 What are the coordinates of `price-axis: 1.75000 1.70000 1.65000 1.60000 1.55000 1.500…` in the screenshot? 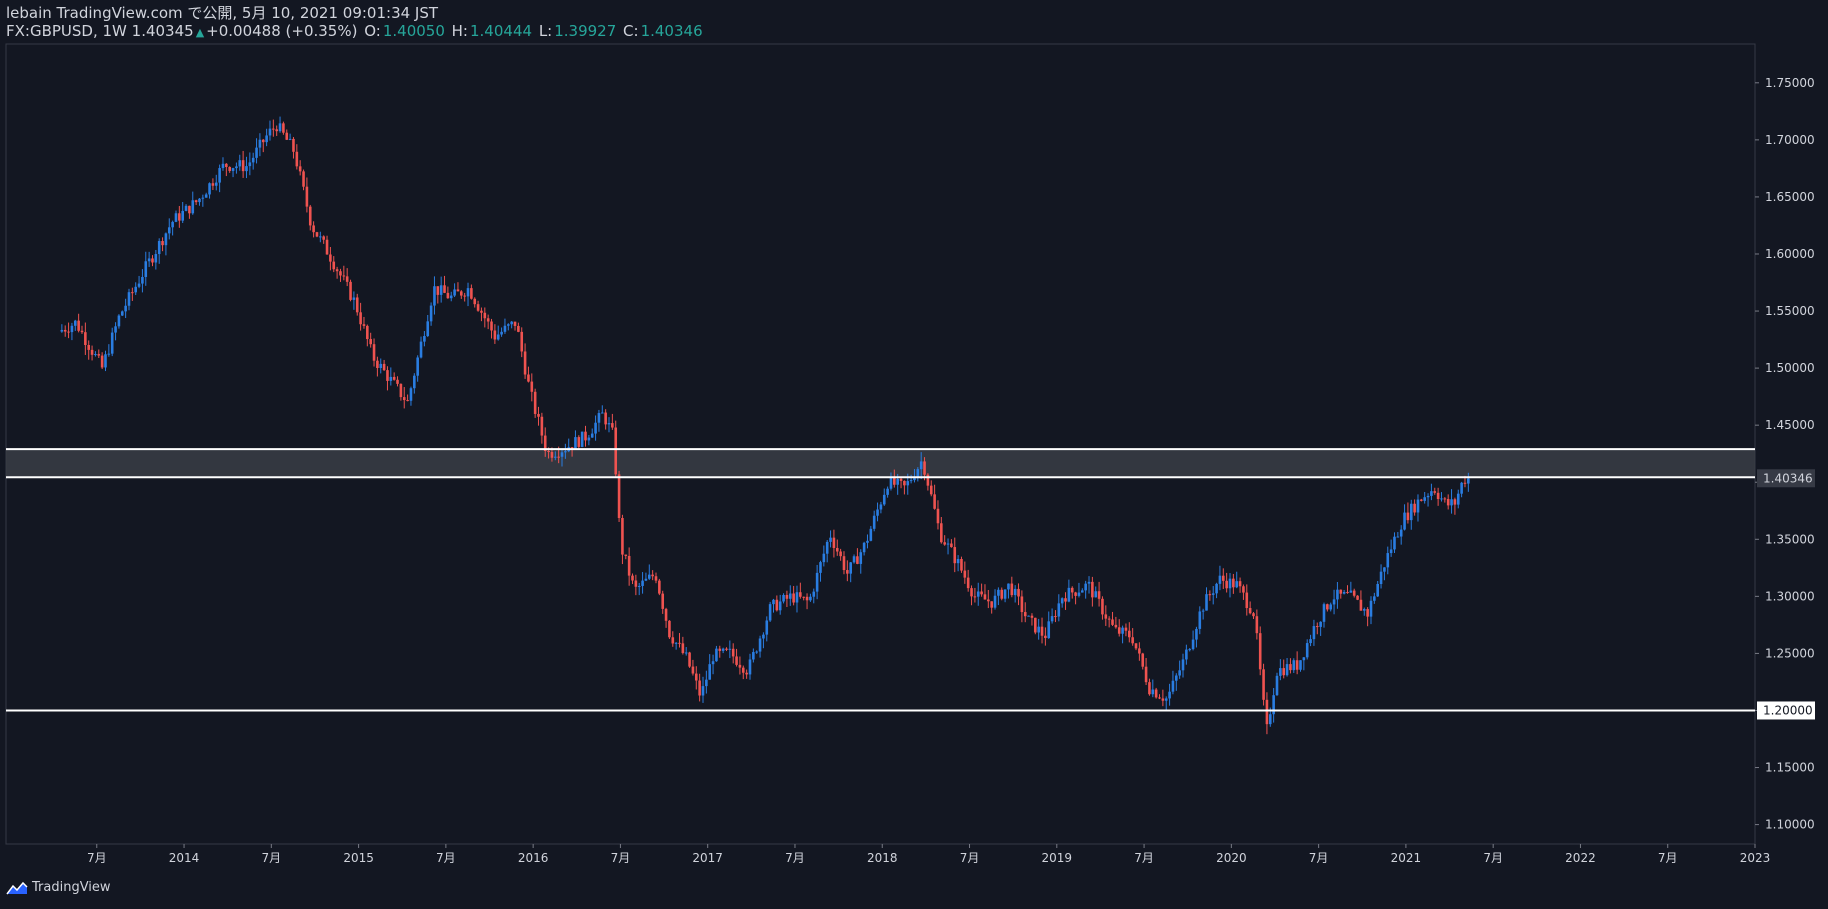 It's located at (1785, 454).